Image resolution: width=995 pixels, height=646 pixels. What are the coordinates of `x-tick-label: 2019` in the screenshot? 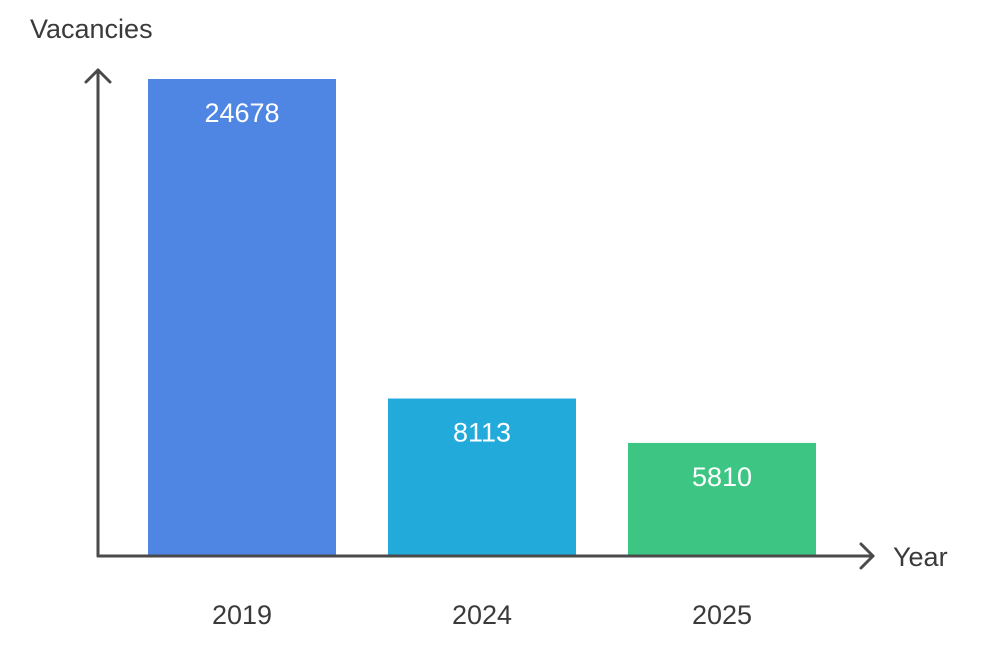 It's located at (242, 615).